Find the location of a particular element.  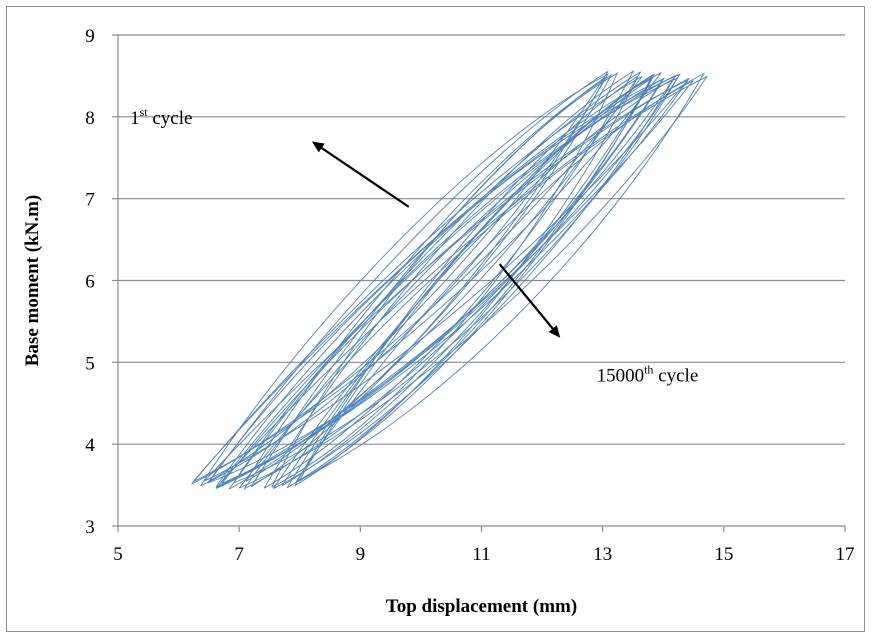

y-tick-label: 9 is located at coordinates (90, 36).